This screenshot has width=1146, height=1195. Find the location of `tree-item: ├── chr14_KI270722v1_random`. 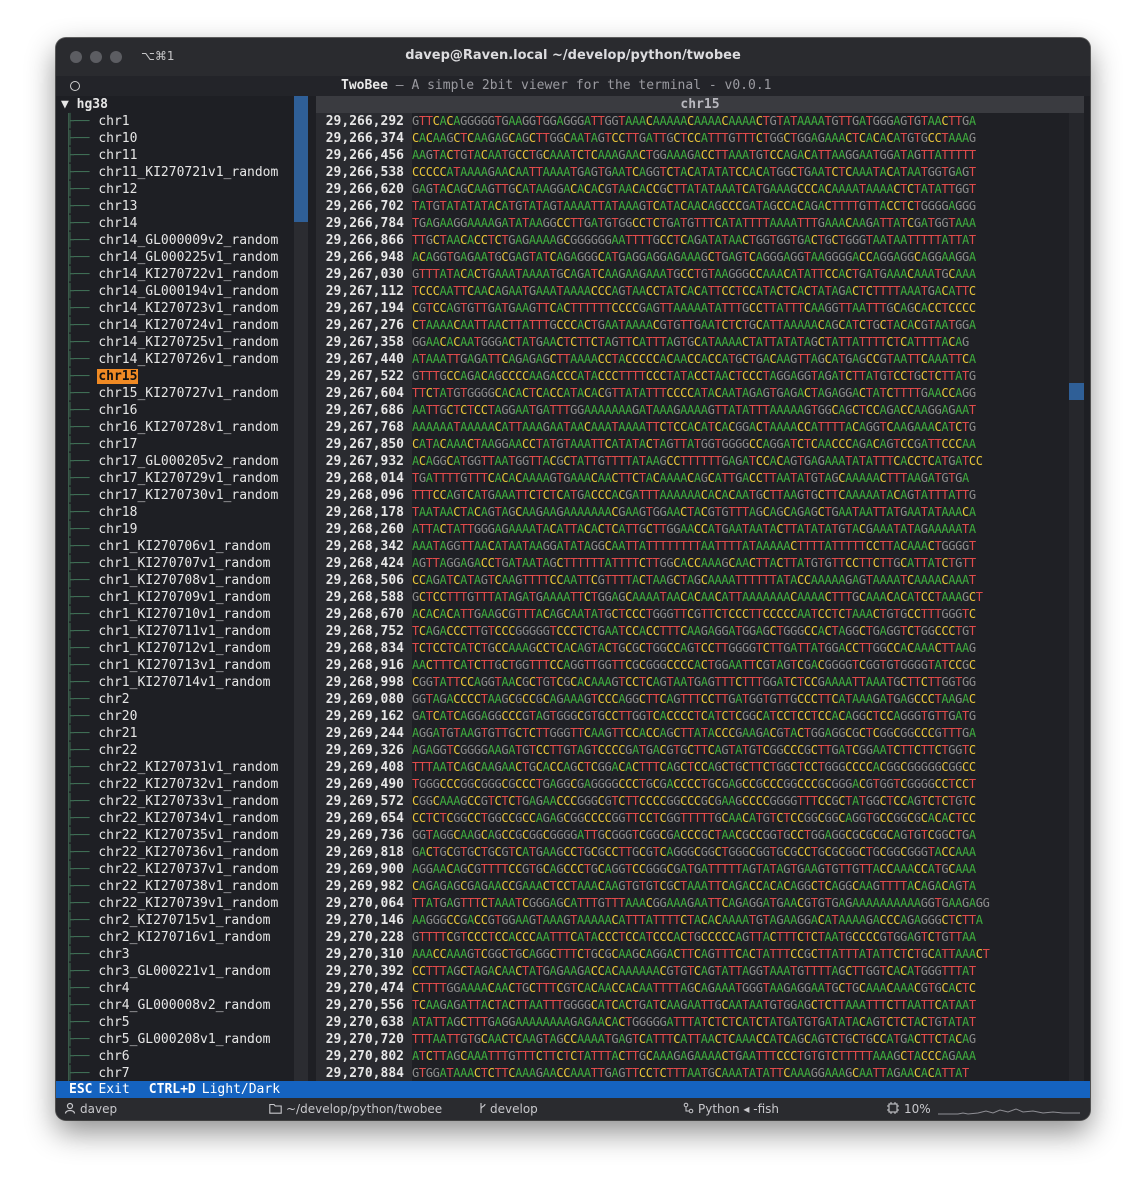

tree-item: ├── chr14_KI270722v1_random is located at coordinates (167, 274).